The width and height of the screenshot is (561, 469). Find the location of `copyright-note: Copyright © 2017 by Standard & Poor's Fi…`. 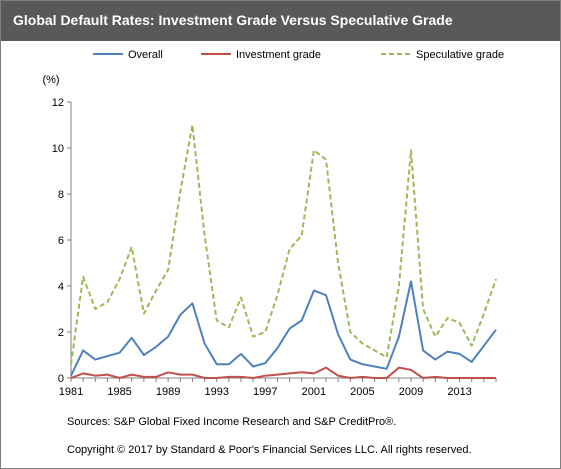

copyright-note: Copyright © 2017 by Standard & Poor's Fi… is located at coordinates (269, 450).